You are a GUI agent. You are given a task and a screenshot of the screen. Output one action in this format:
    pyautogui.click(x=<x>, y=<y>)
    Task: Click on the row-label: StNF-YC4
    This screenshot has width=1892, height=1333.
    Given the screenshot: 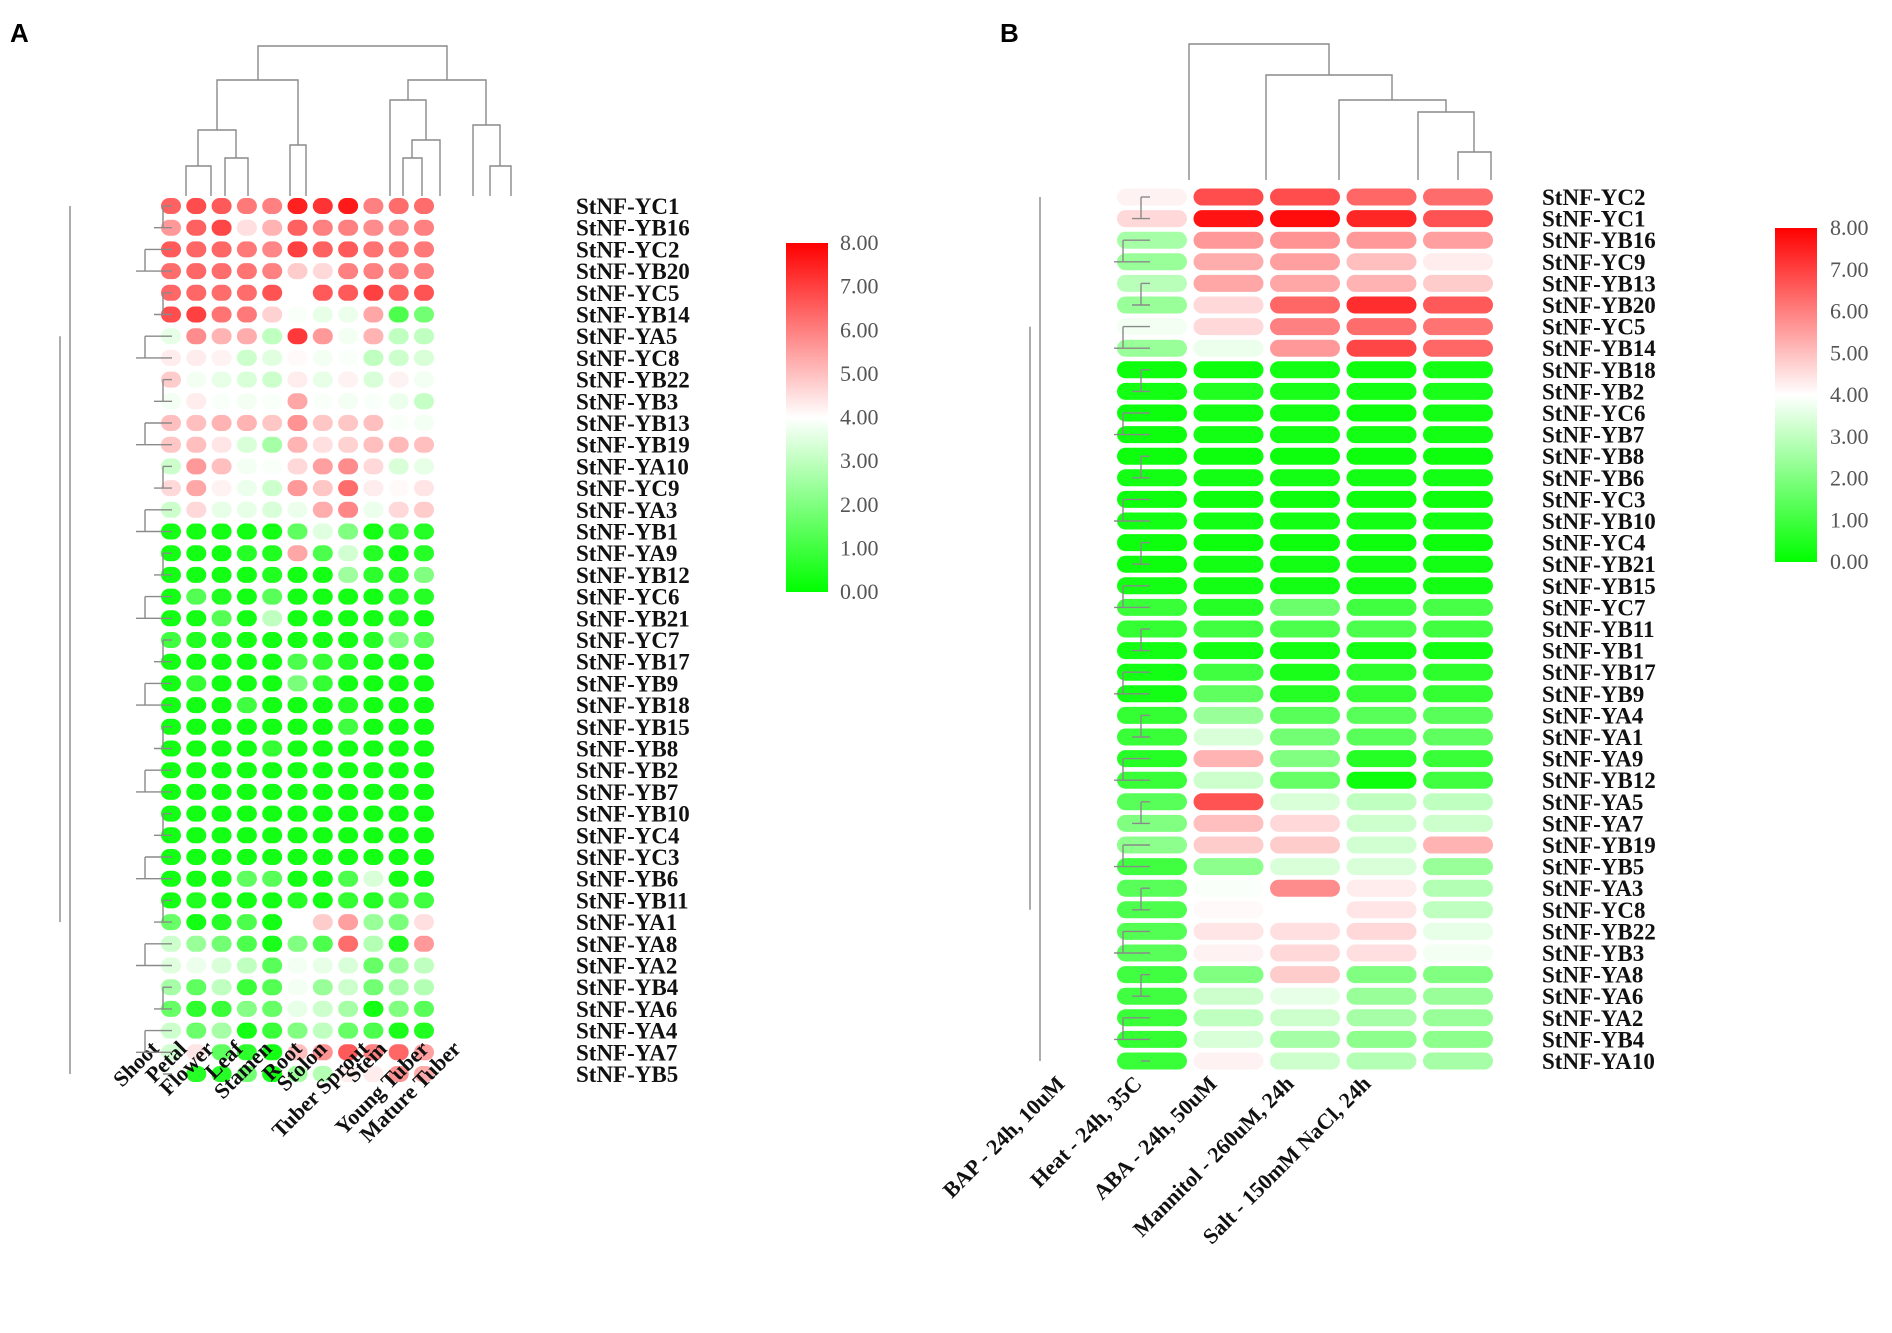 What is the action you would take?
    pyautogui.click(x=1594, y=543)
    